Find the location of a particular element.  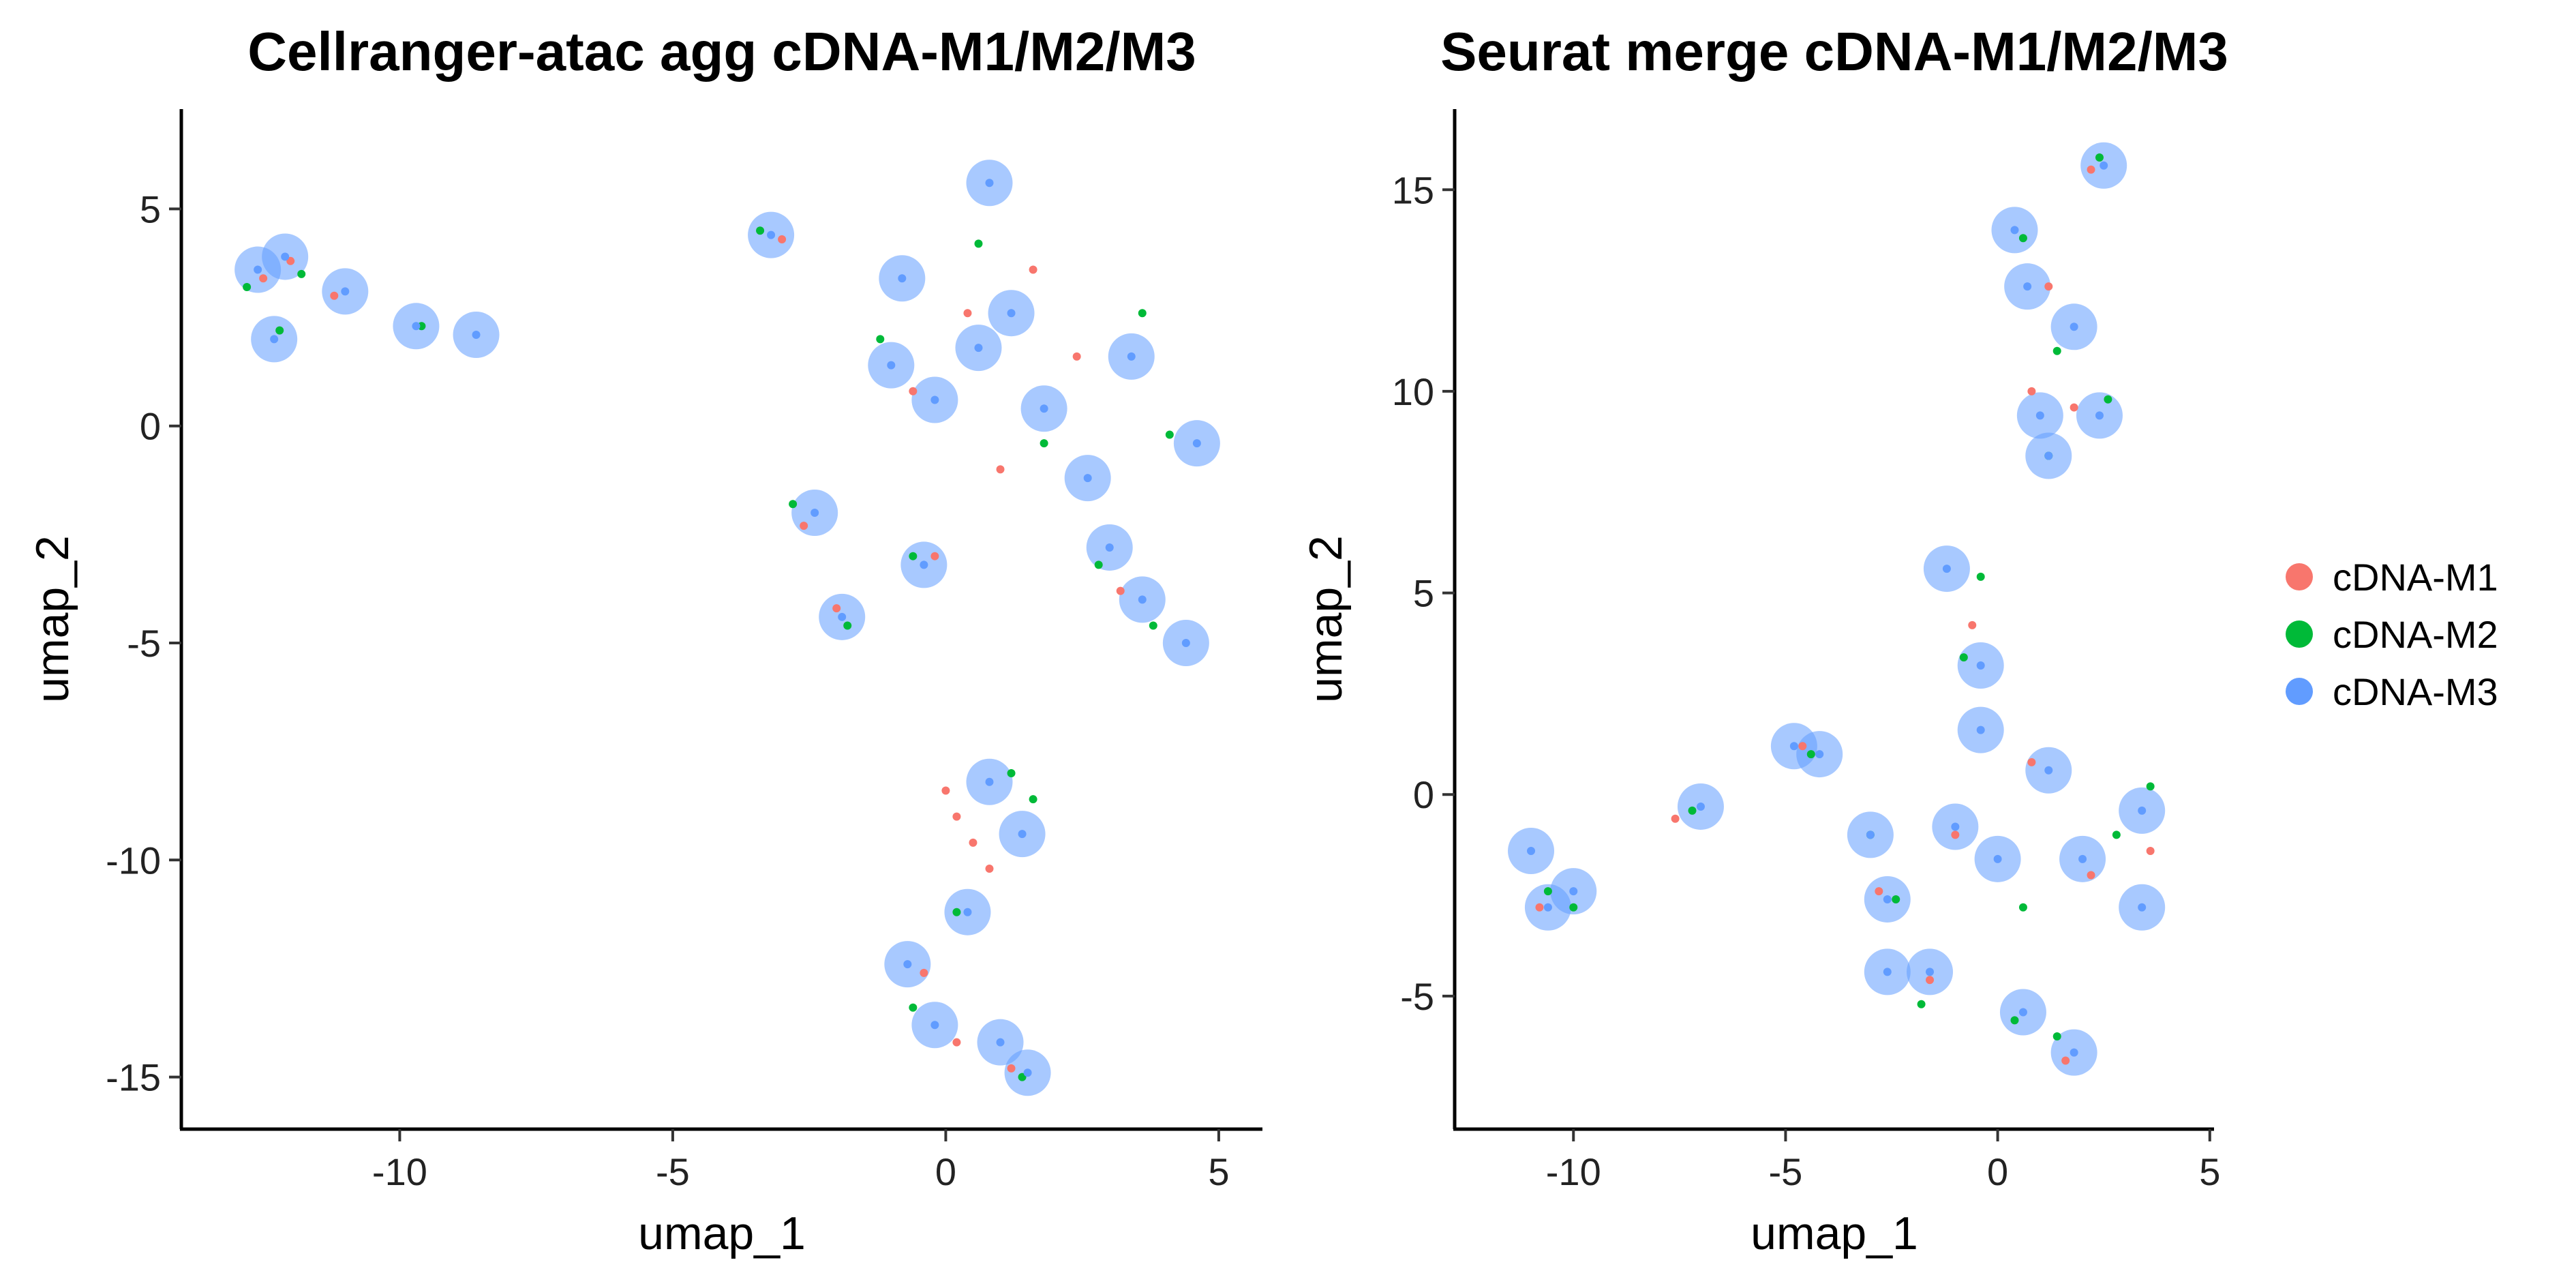

legend-label-cdna-m1: cDNA-M1 is located at coordinates (2416, 577).